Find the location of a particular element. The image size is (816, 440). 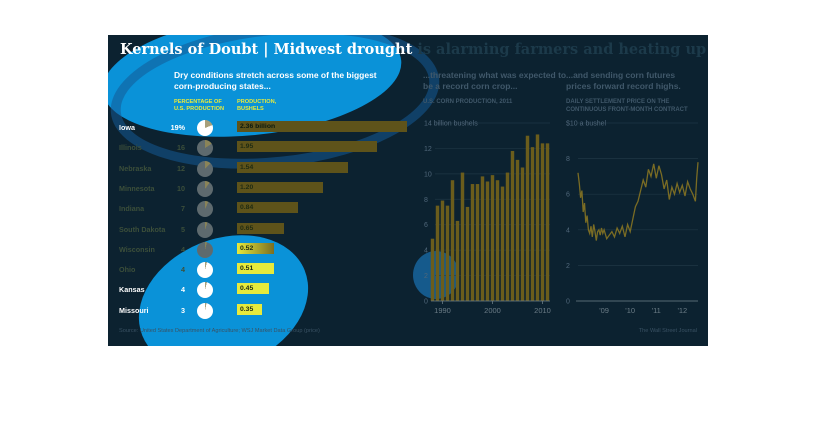

state-label: Ohio is located at coordinates (127, 270).